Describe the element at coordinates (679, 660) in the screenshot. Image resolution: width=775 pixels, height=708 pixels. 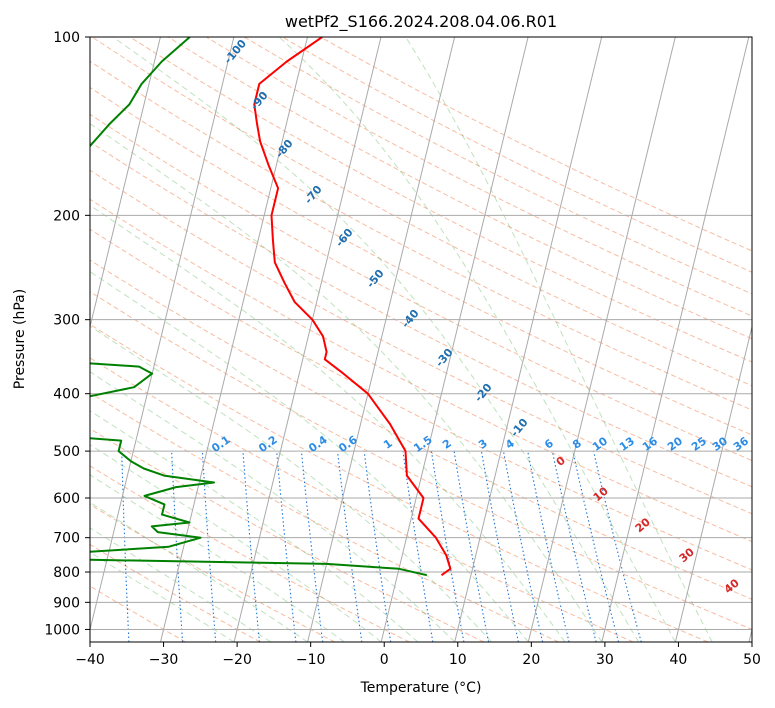
I see `x-tick-label: 40` at that location.